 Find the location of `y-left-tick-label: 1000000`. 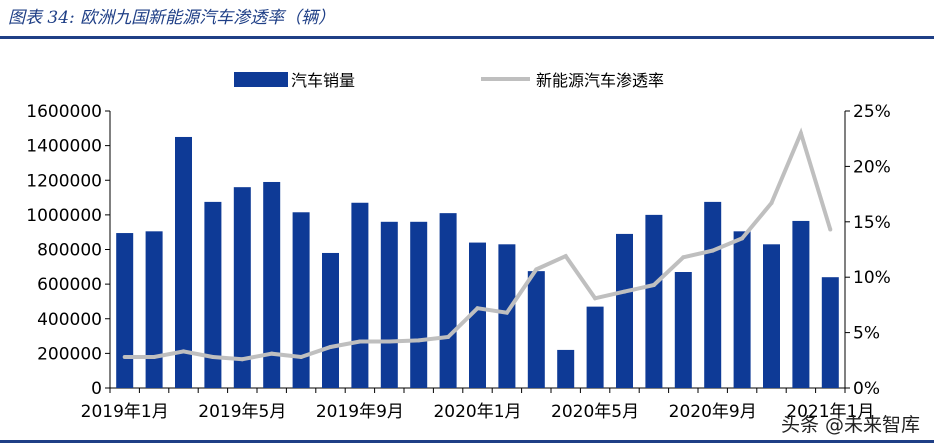

y-left-tick-label: 1000000 is located at coordinates (64, 216).